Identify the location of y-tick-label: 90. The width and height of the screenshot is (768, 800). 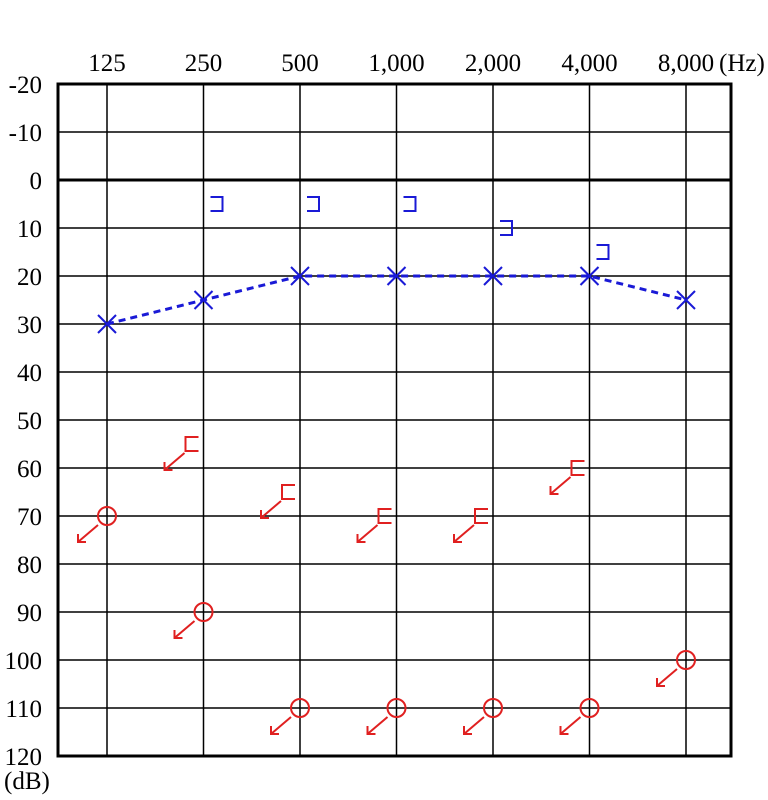
(29, 613).